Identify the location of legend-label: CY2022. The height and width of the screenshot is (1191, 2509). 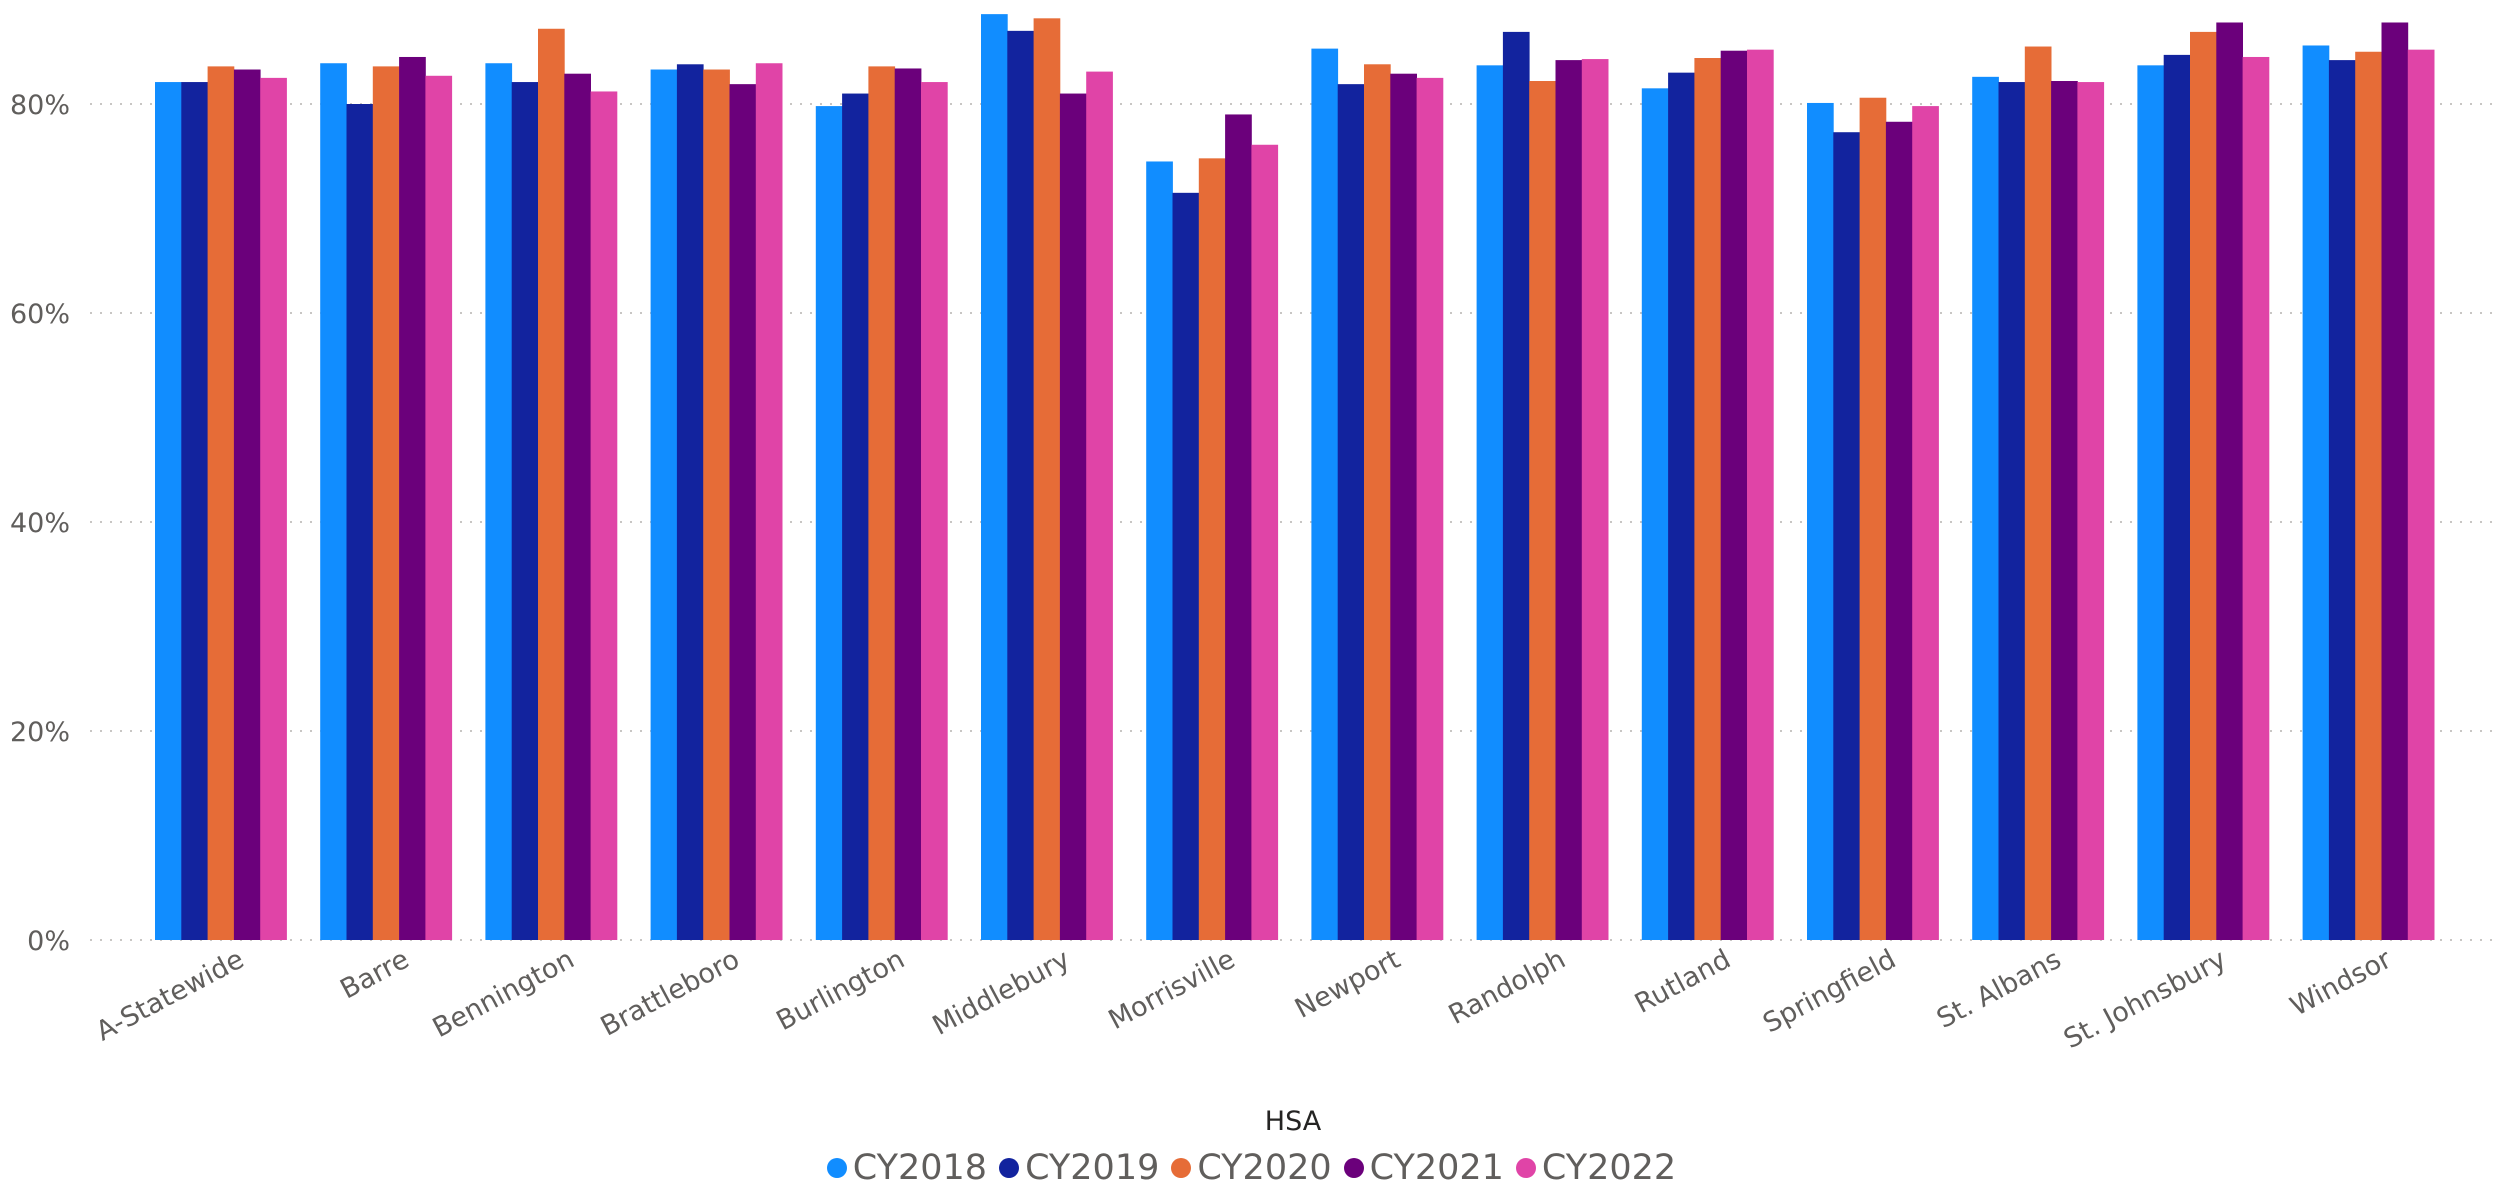
(1609, 1168).